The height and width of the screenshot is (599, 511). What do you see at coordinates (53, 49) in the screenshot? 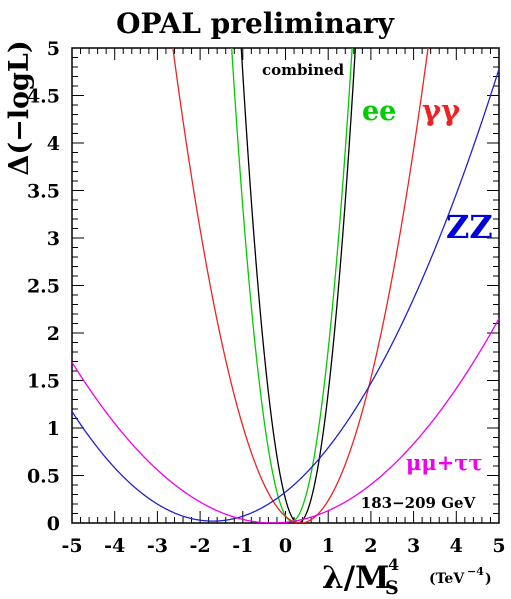
I see `y-tick-label: 5` at bounding box center [53, 49].